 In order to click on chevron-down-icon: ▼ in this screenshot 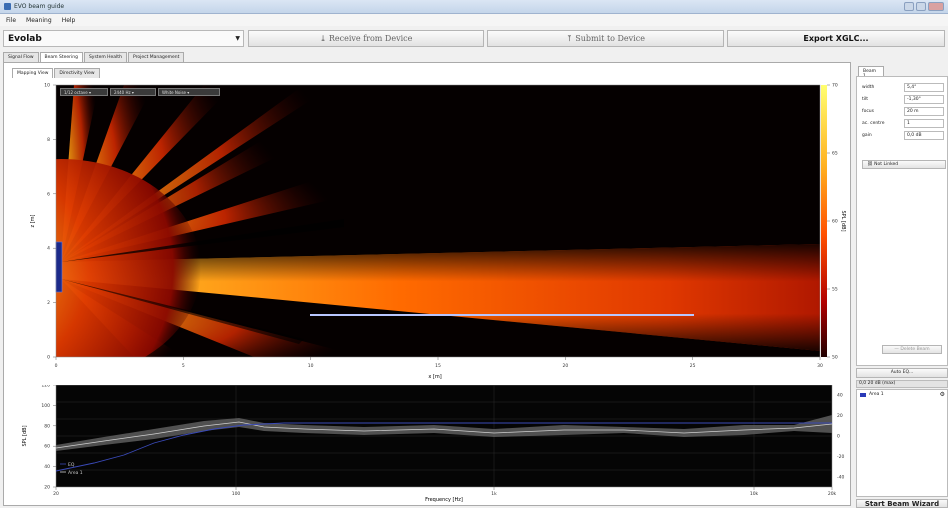, I will do `click(237, 38)`.